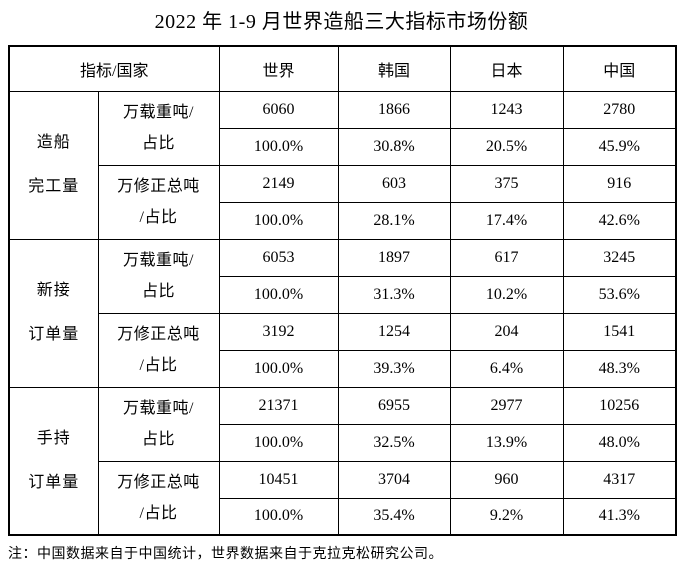 Image resolution: width=683 pixels, height=567 pixels. I want to click on footnote: 注：中国数据来自于中国统计，世界数据来自于克拉克松研究公司。, so click(225, 553).